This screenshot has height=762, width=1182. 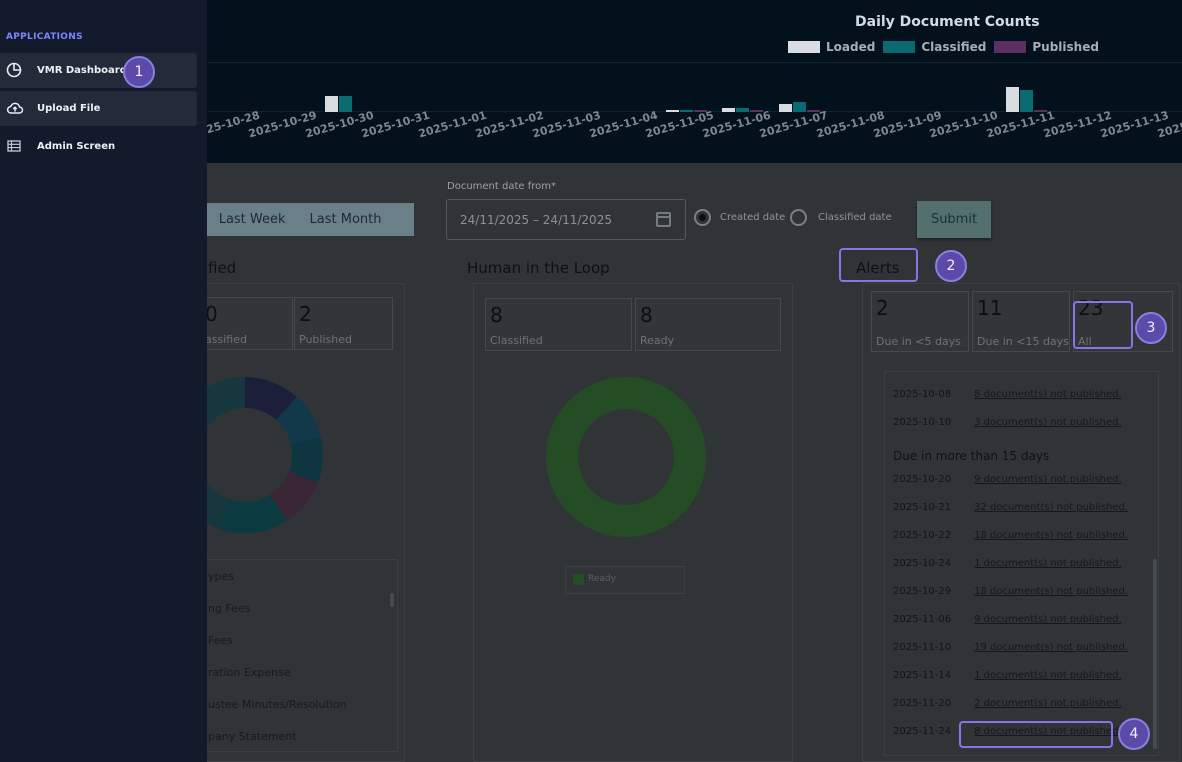 What do you see at coordinates (851, 47) in the screenshot?
I see `legend-label: Loaded` at bounding box center [851, 47].